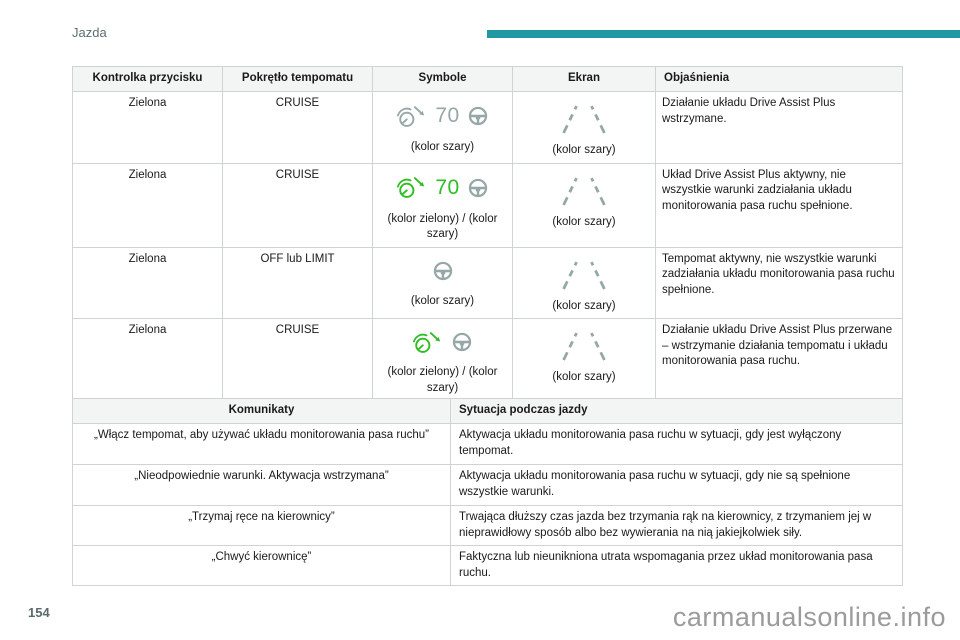 The image size is (960, 640). What do you see at coordinates (147, 79) in the screenshot?
I see `col-header-kontrolka: Kontrolka przycisku` at bounding box center [147, 79].